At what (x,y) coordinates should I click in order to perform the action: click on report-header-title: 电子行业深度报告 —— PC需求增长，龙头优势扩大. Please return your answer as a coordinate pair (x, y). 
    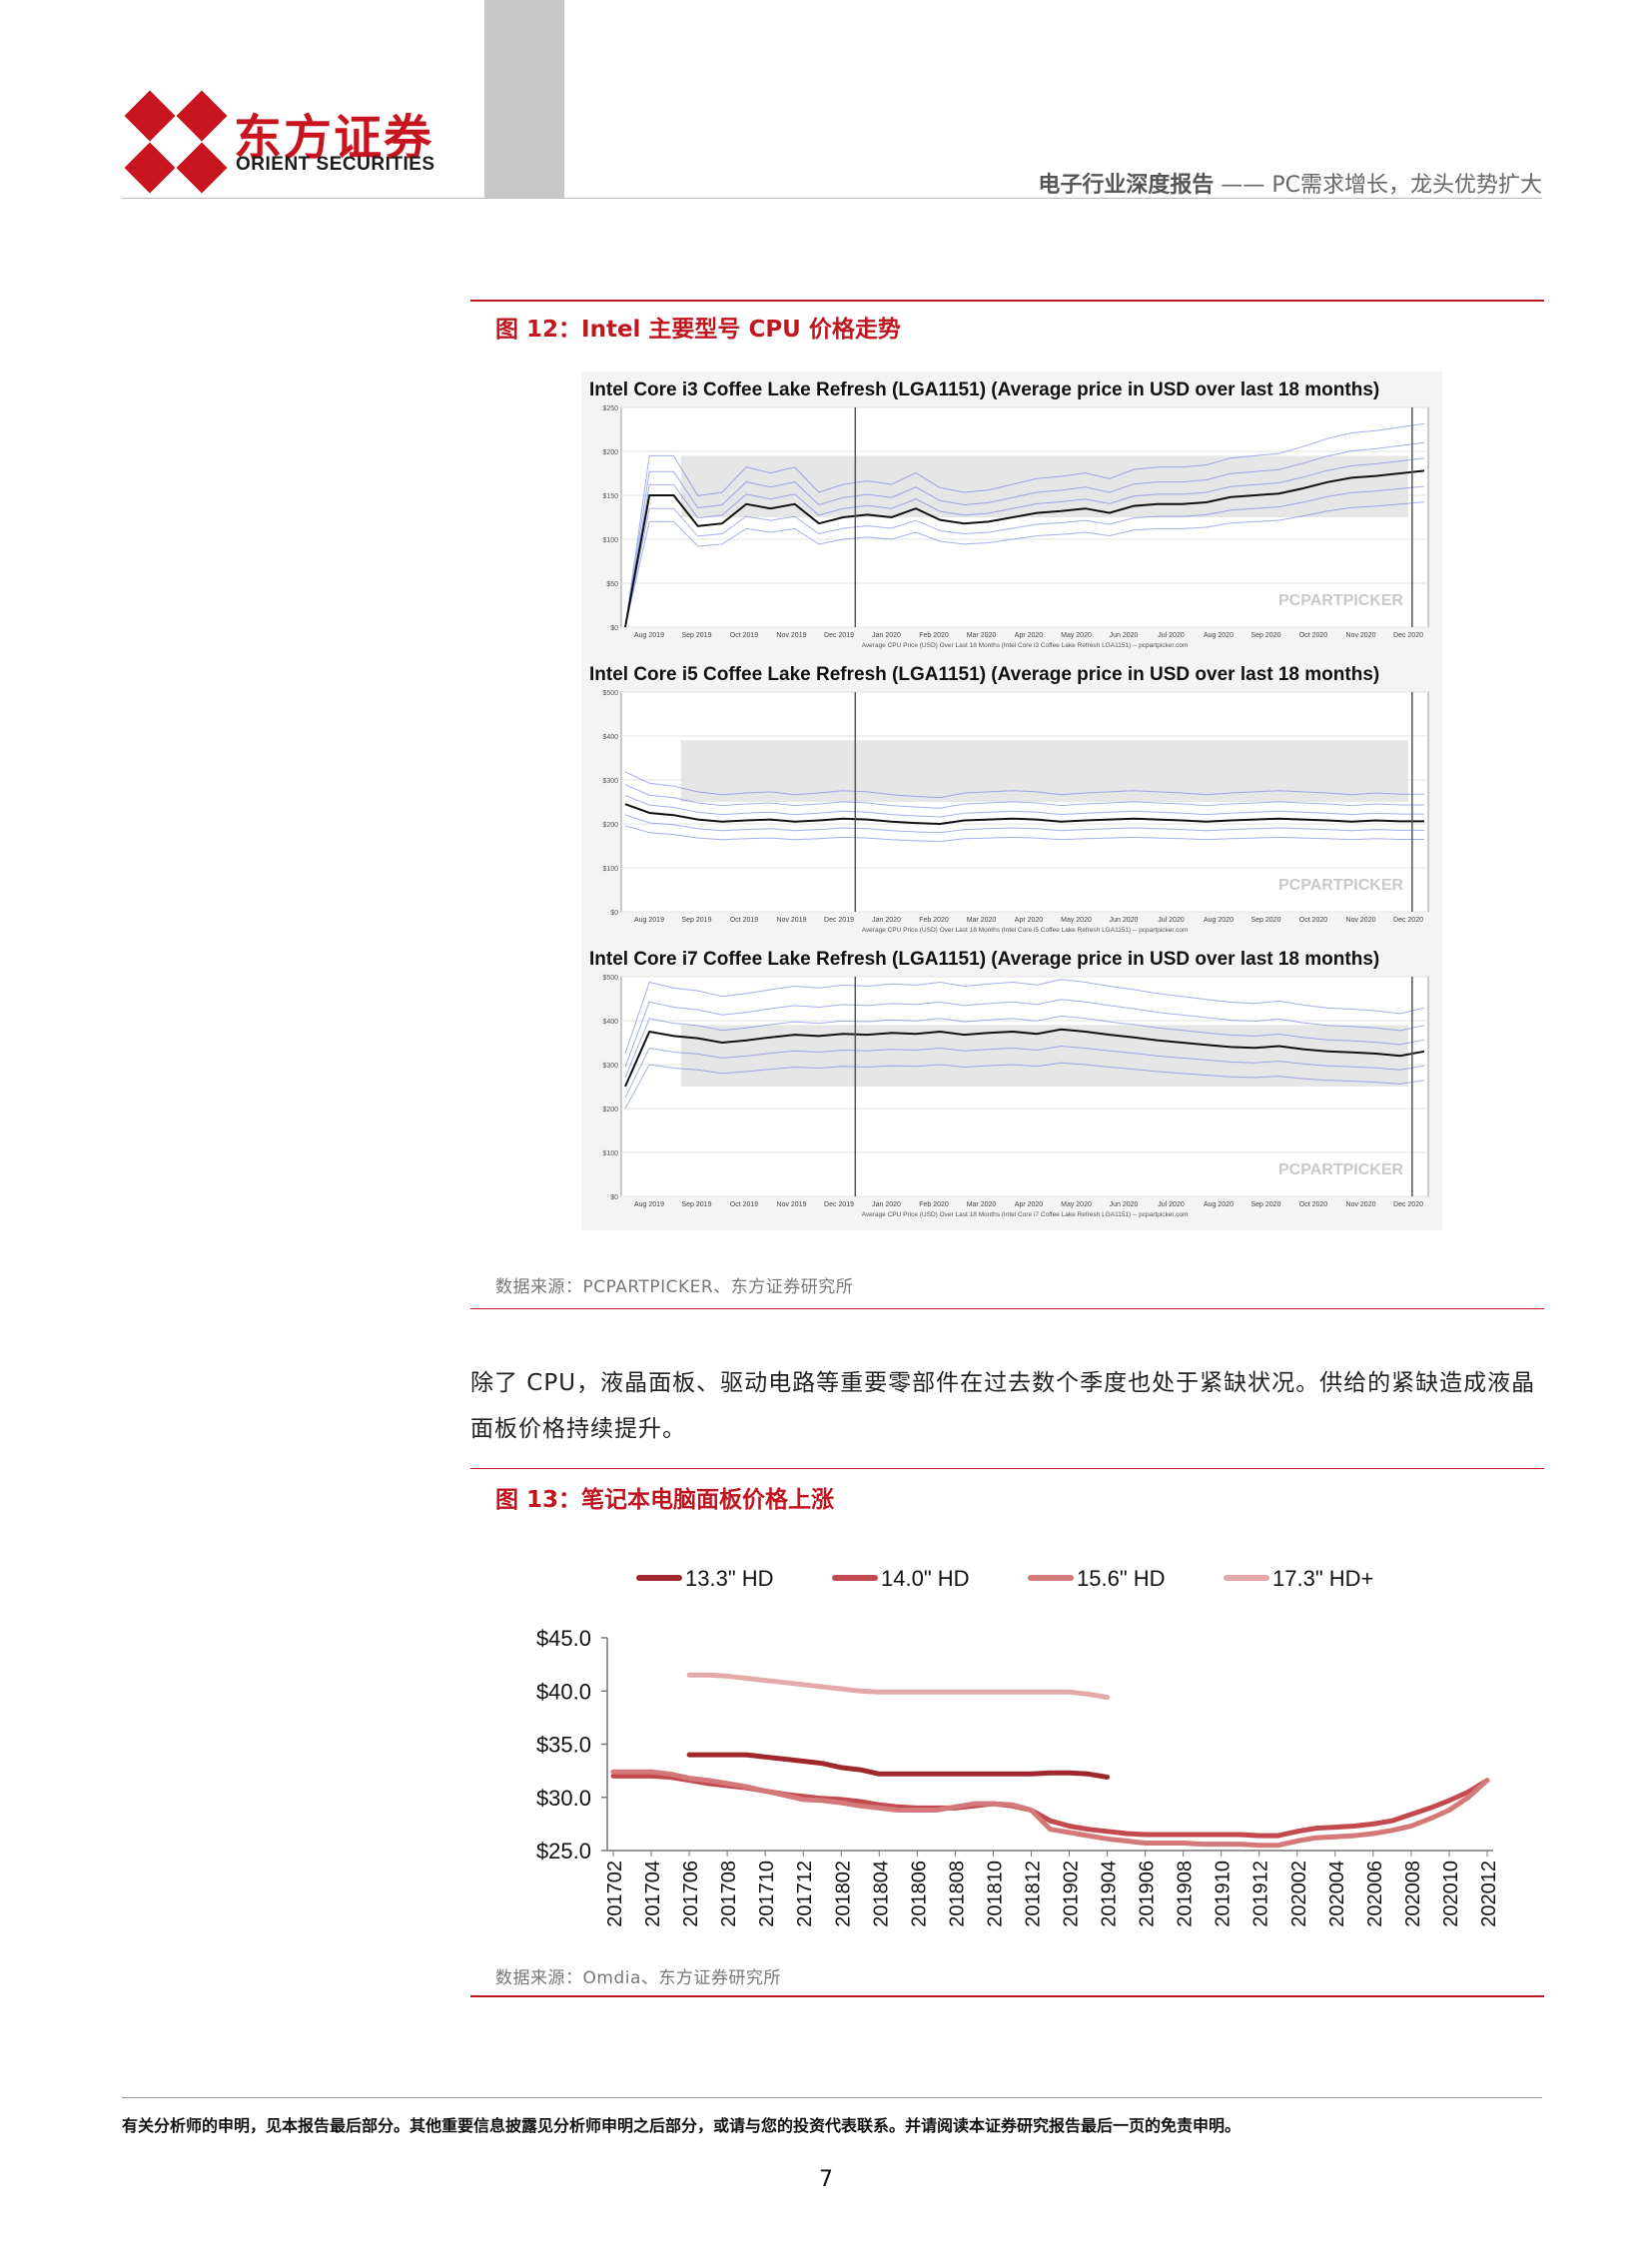
    Looking at the image, I should click on (1290, 183).